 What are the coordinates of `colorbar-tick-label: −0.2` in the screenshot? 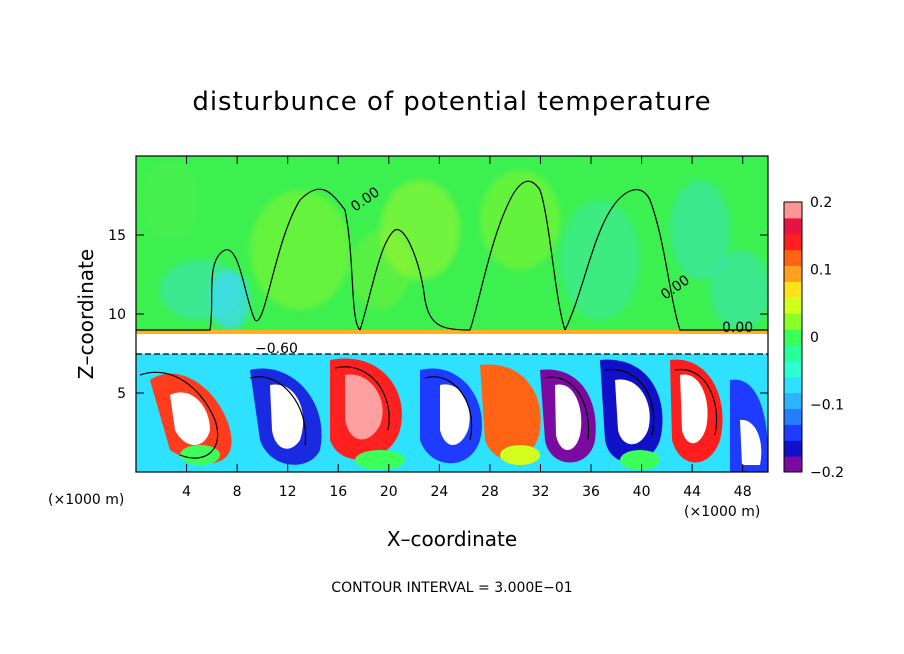 It's located at (827, 473).